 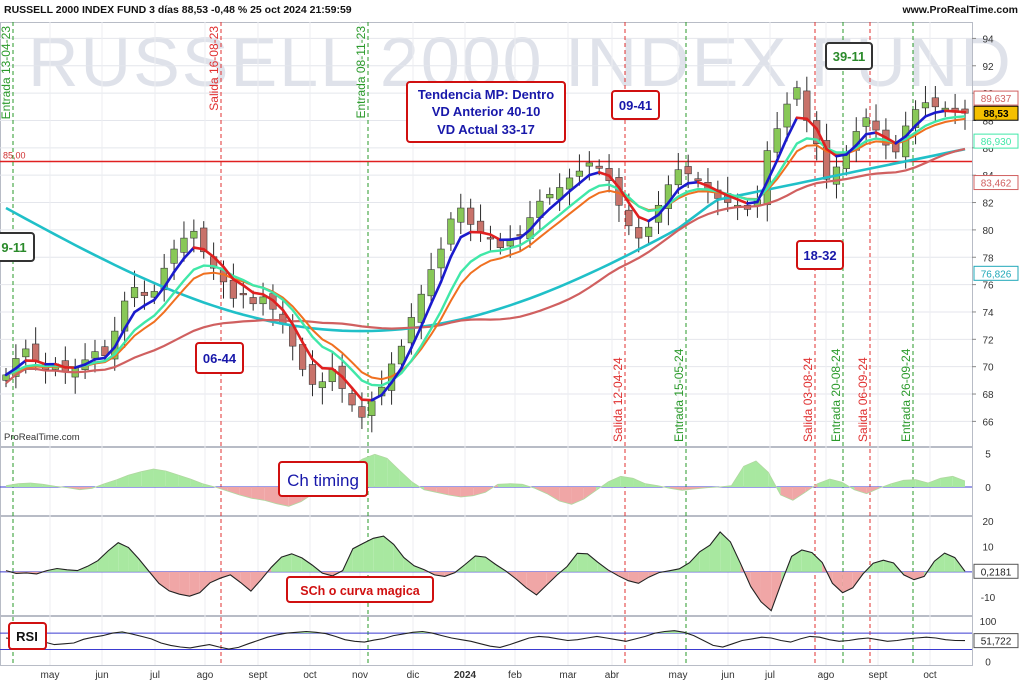 I want to click on sch-label: SCh o curva magica, so click(x=360, y=591).